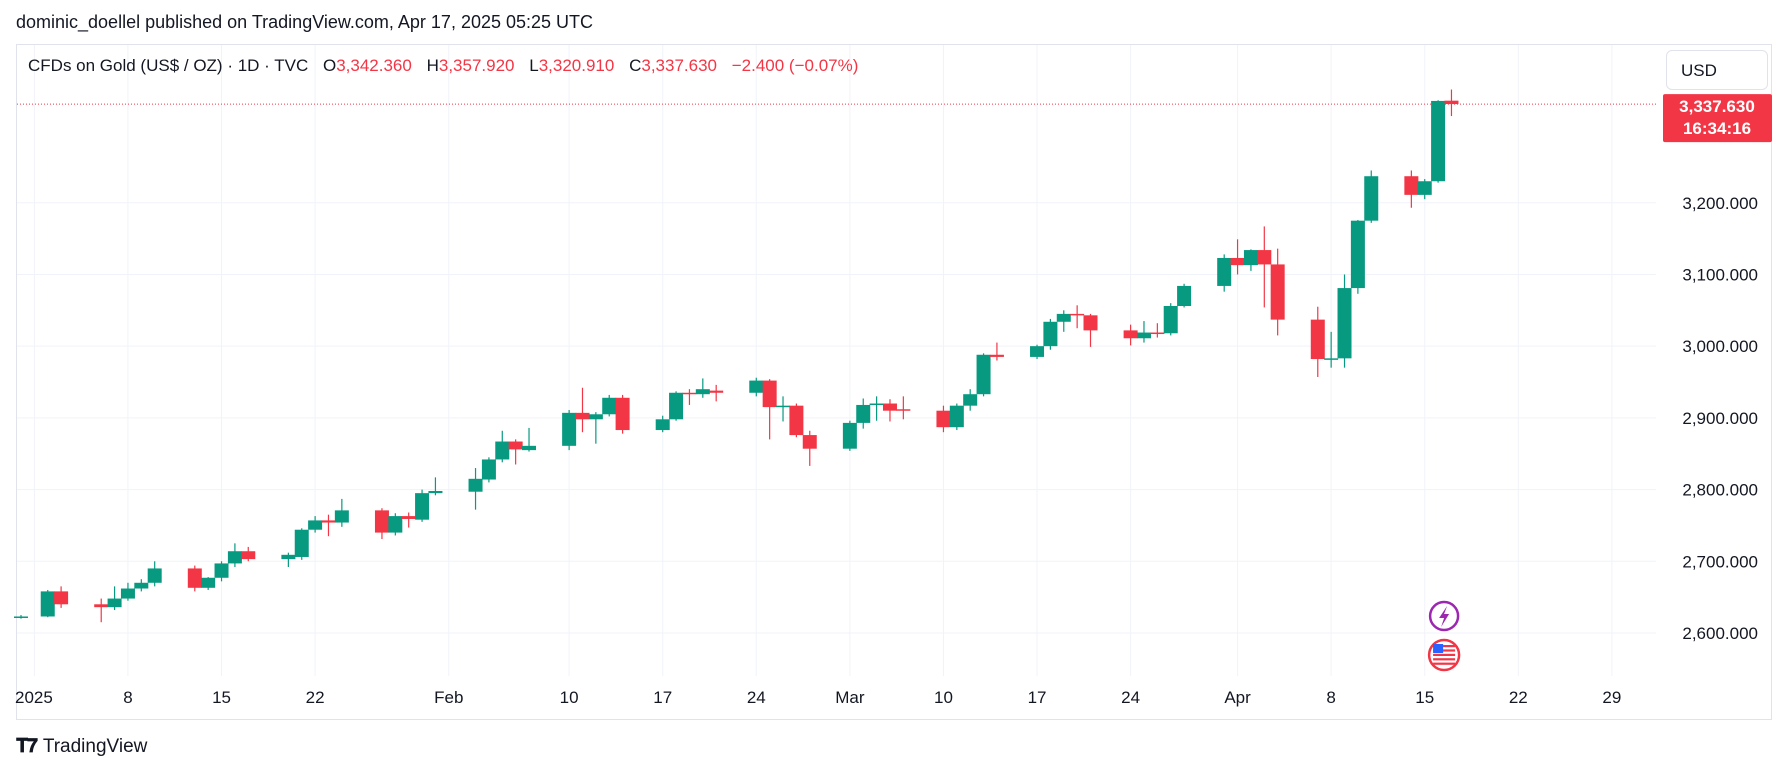  I want to click on time-axis: 2025 8 15 22 Feb 10 17 24 Mar 10 17 24 Apr 8 15 22 29, so click(818, 697).